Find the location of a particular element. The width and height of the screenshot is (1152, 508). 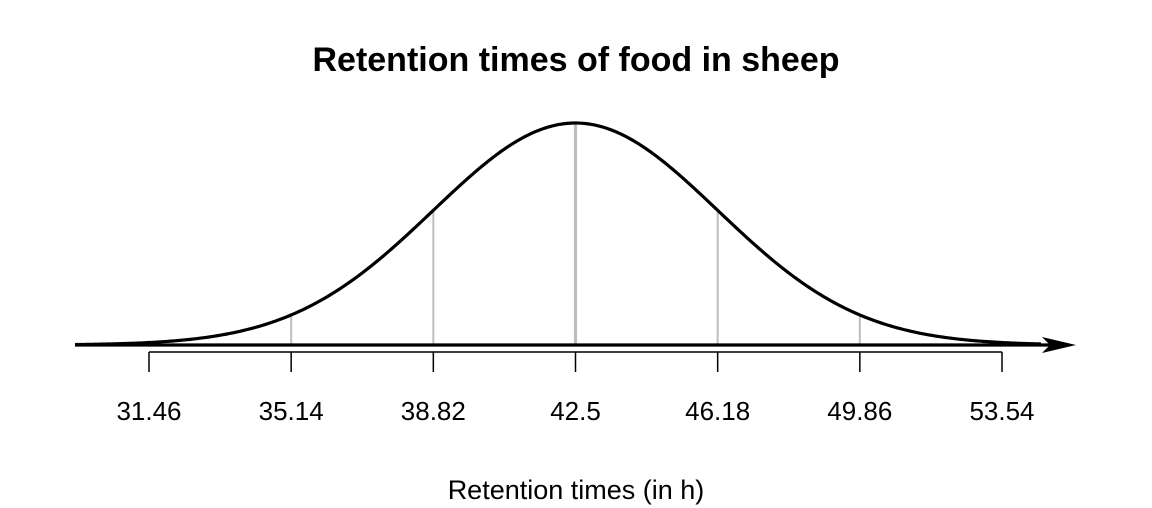

x-tick-label: 38.82 is located at coordinates (433, 411).